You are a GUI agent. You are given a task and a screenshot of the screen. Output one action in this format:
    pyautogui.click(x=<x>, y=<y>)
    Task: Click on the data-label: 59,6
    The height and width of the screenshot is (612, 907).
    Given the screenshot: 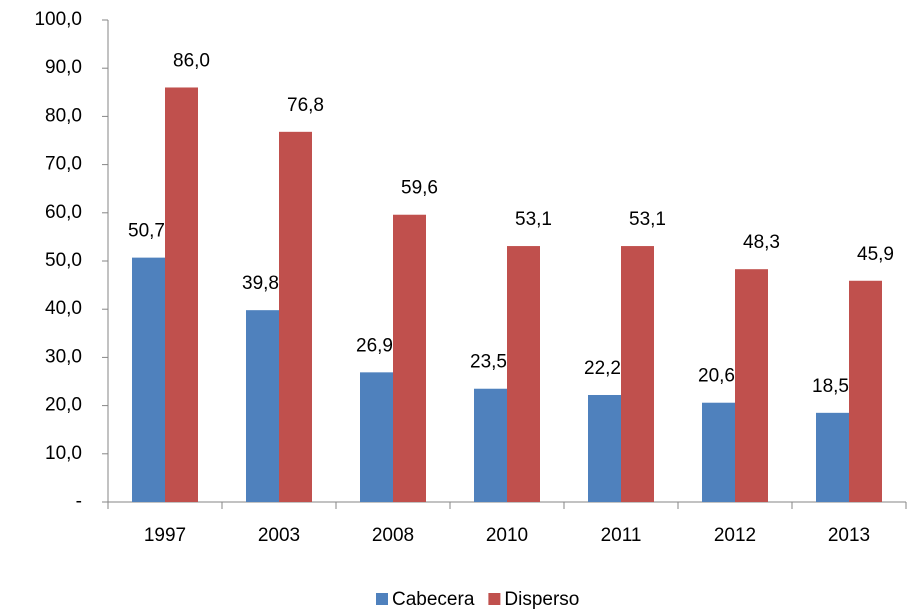 What is the action you would take?
    pyautogui.click(x=419, y=188)
    